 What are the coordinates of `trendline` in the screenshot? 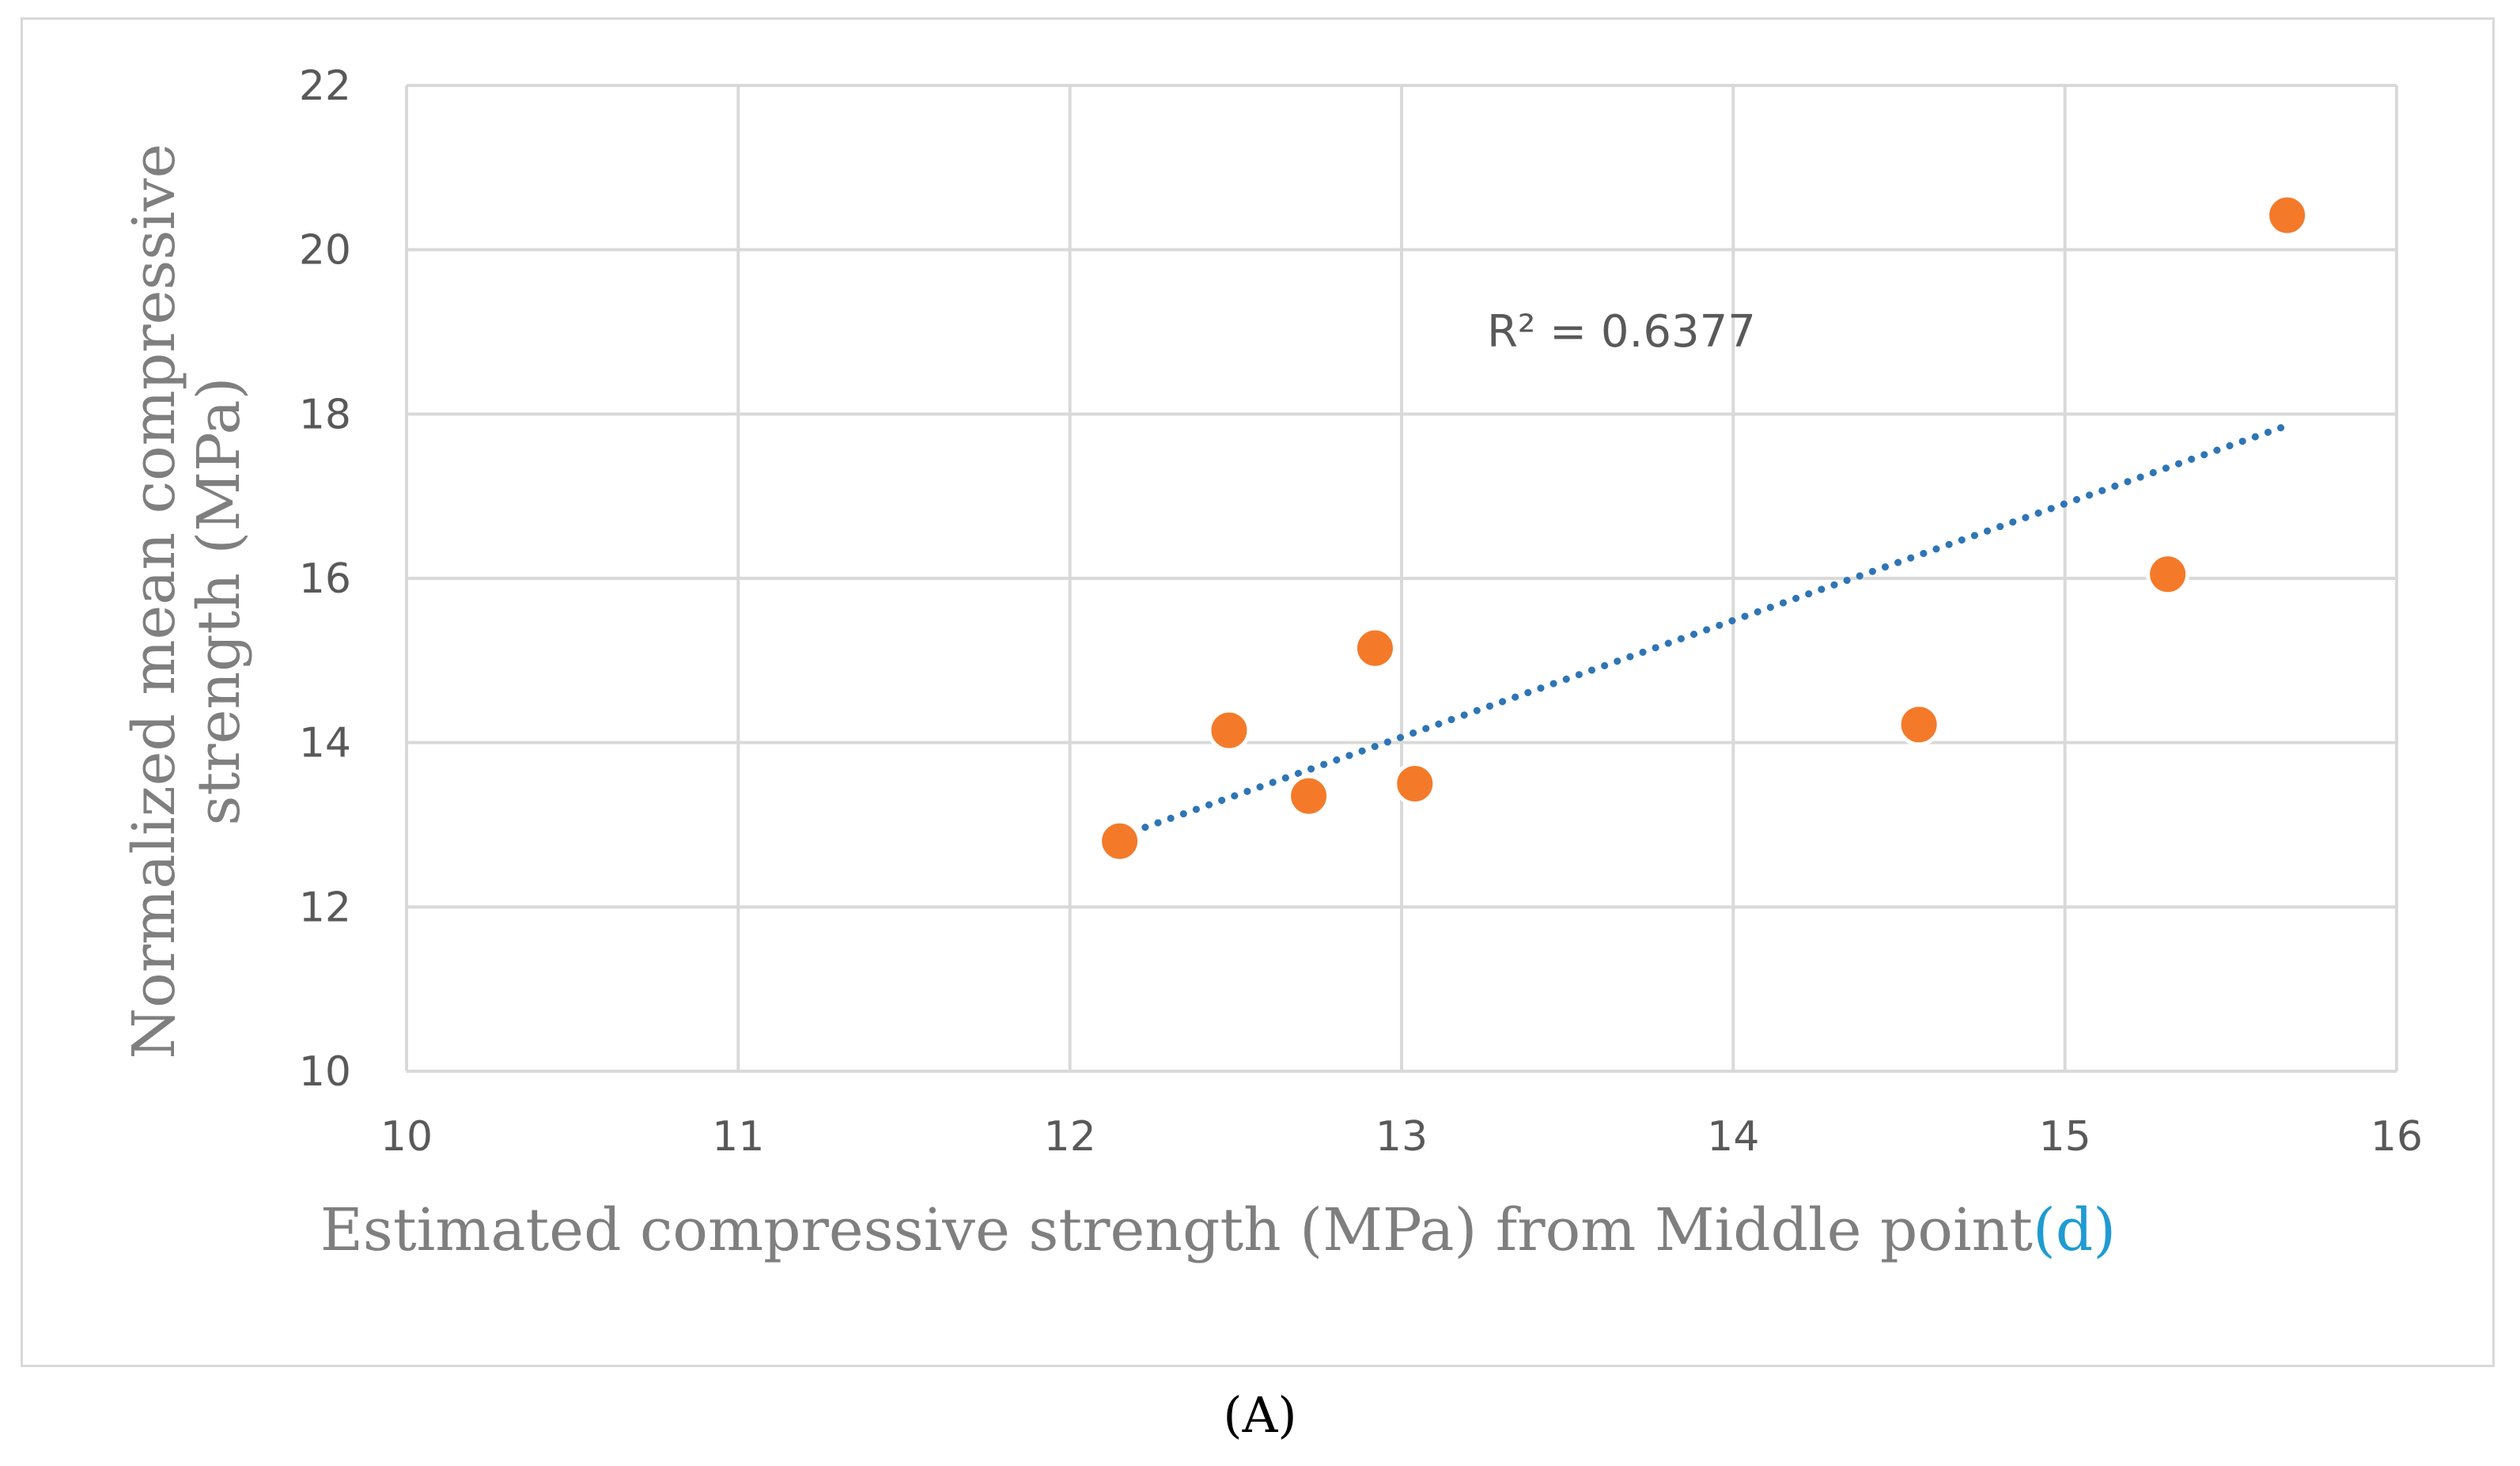 It's located at (1704, 631).